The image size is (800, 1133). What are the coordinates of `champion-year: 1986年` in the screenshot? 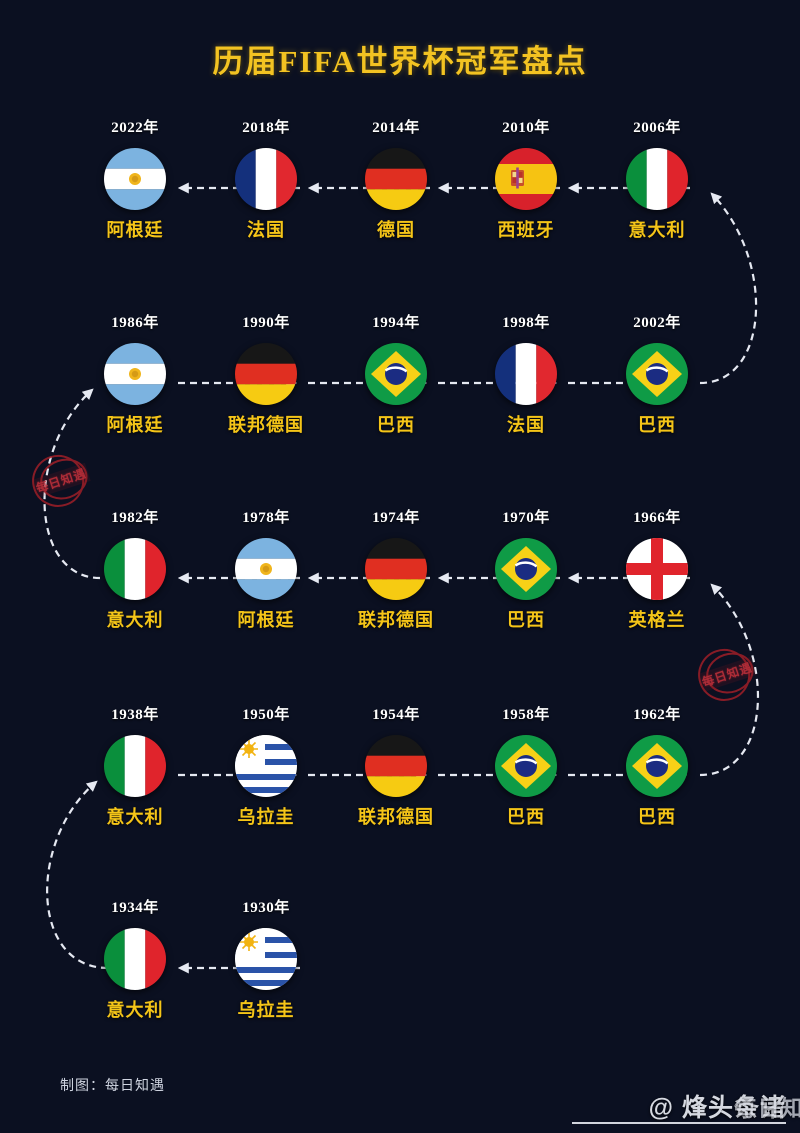 It's located at (135, 323).